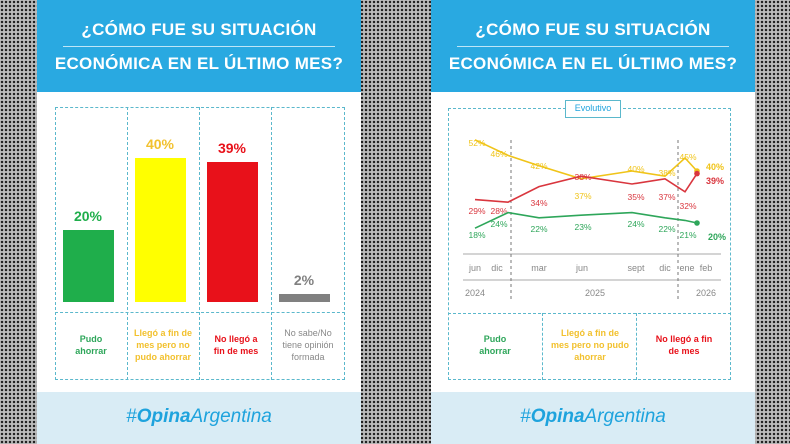 The height and width of the screenshot is (444, 790). What do you see at coordinates (476, 143) in the screenshot?
I see `data-label: 52%` at bounding box center [476, 143].